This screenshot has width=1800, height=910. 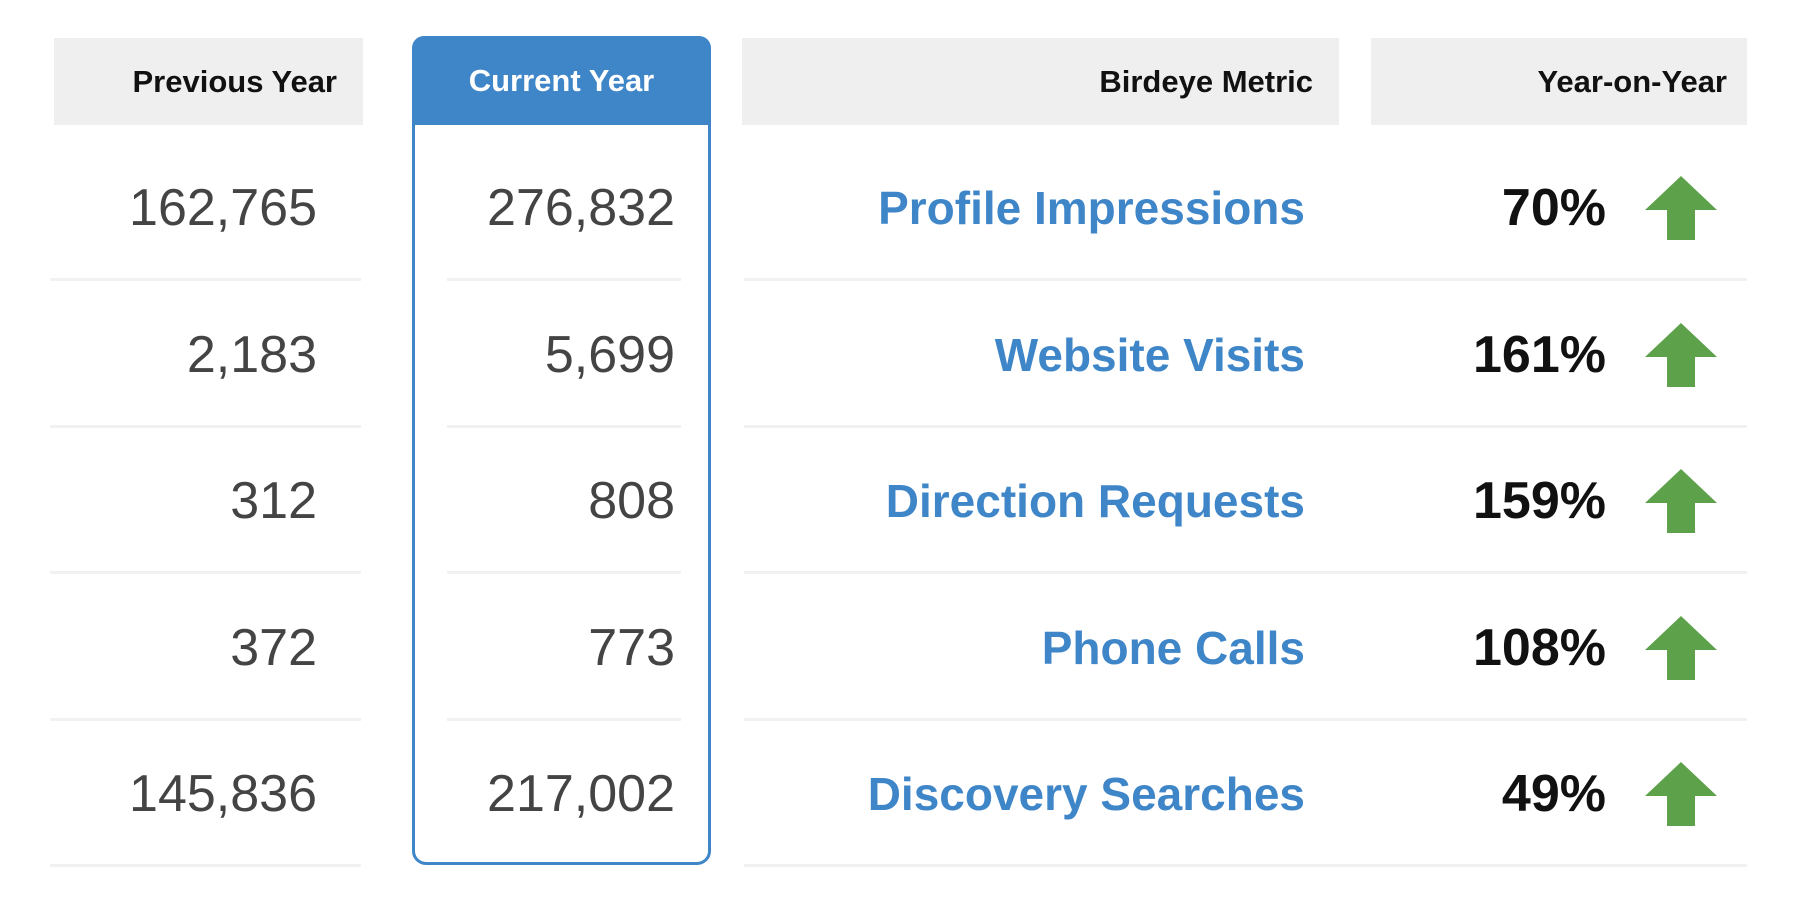 I want to click on yoy-value: 70%, so click(x=1553, y=208).